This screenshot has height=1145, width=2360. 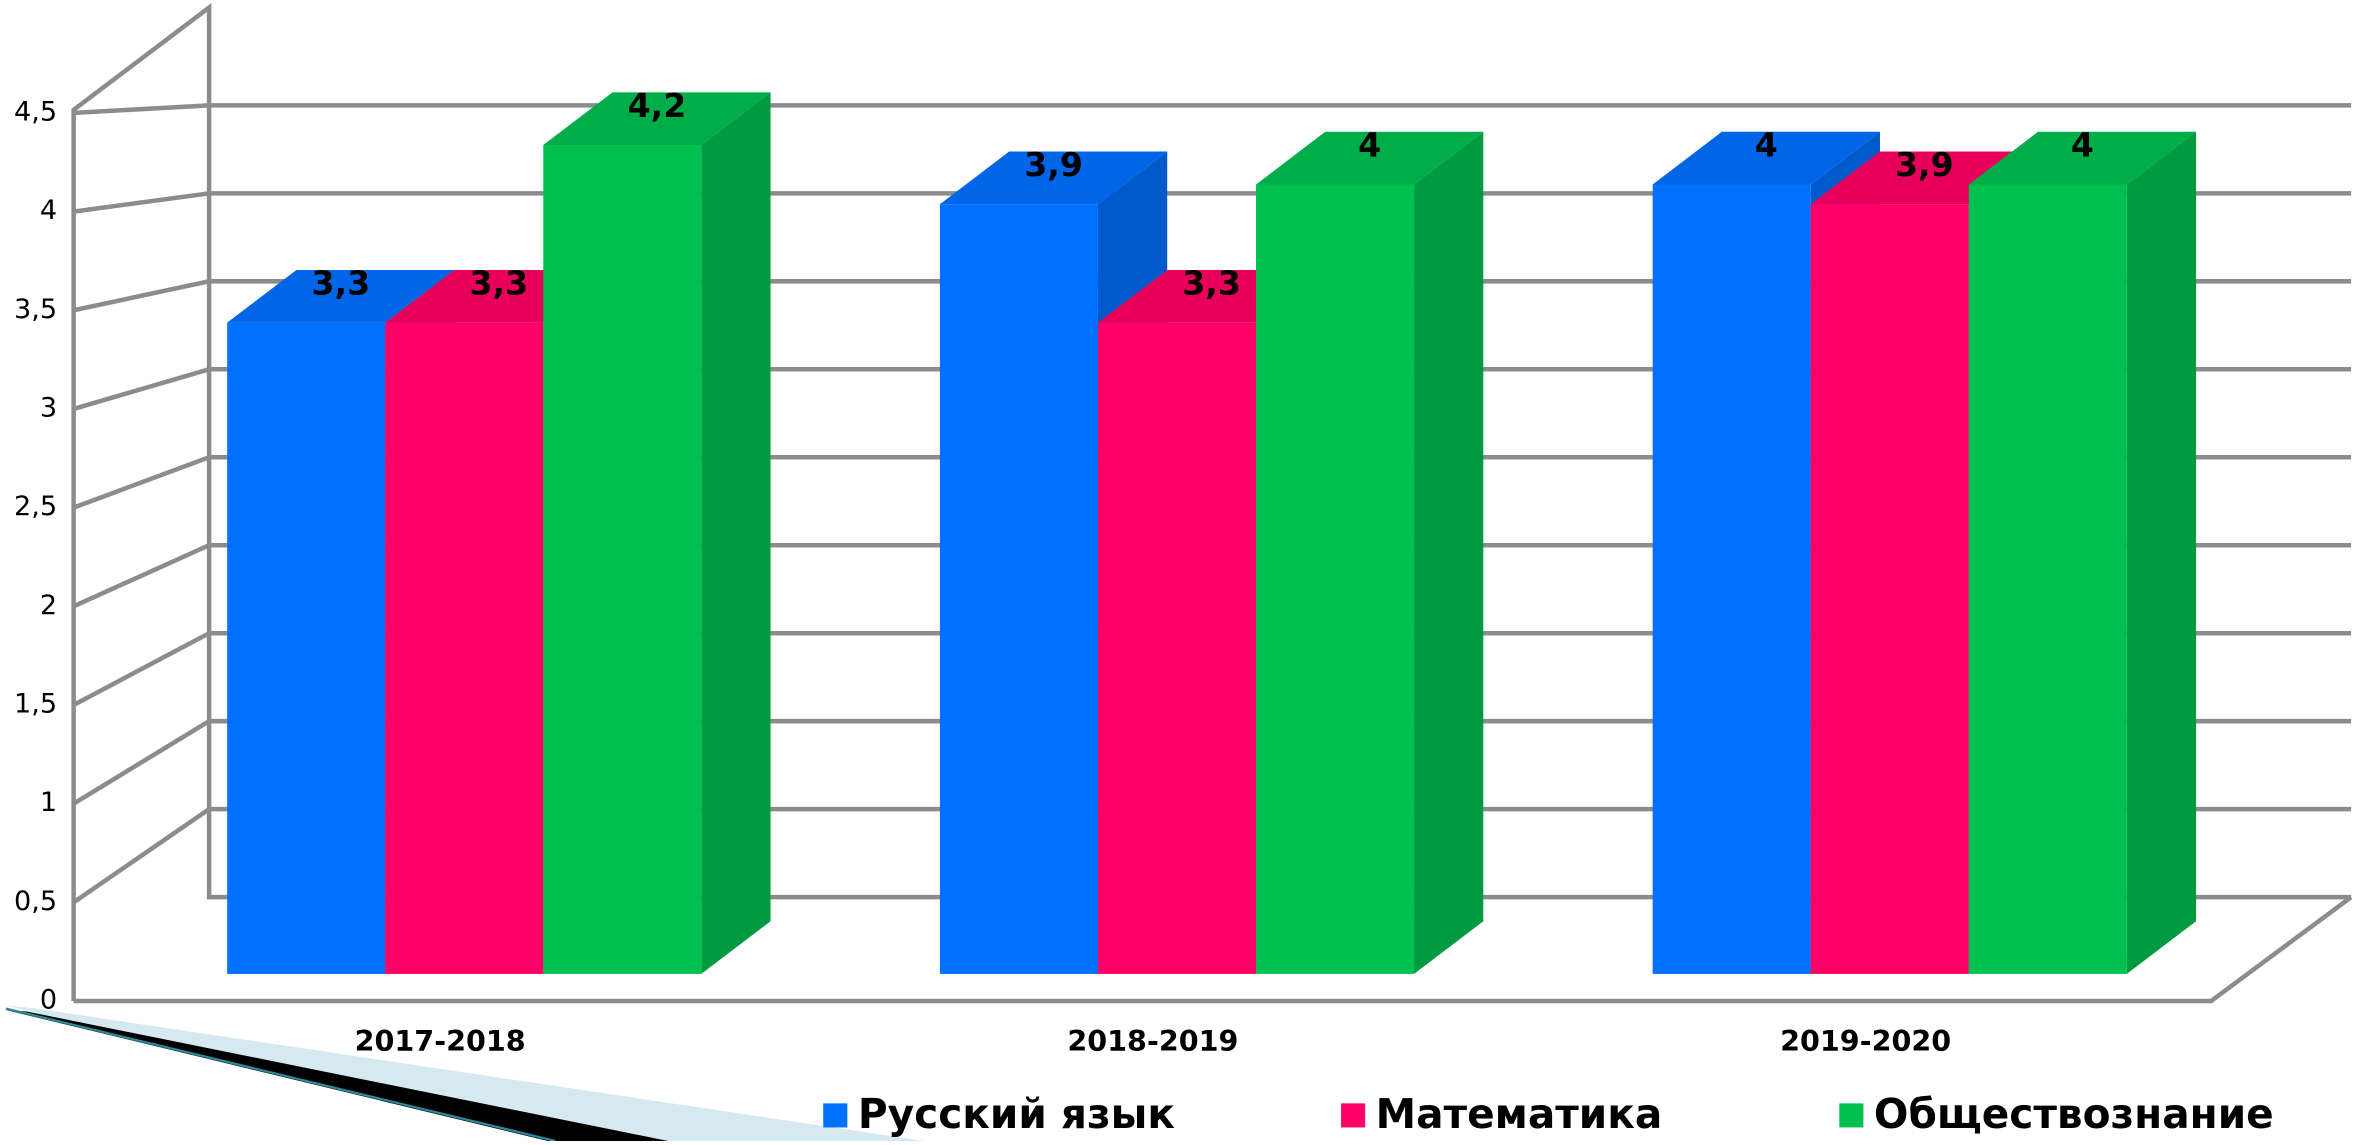 What do you see at coordinates (48, 802) in the screenshot?
I see `y-tick-label: 1` at bounding box center [48, 802].